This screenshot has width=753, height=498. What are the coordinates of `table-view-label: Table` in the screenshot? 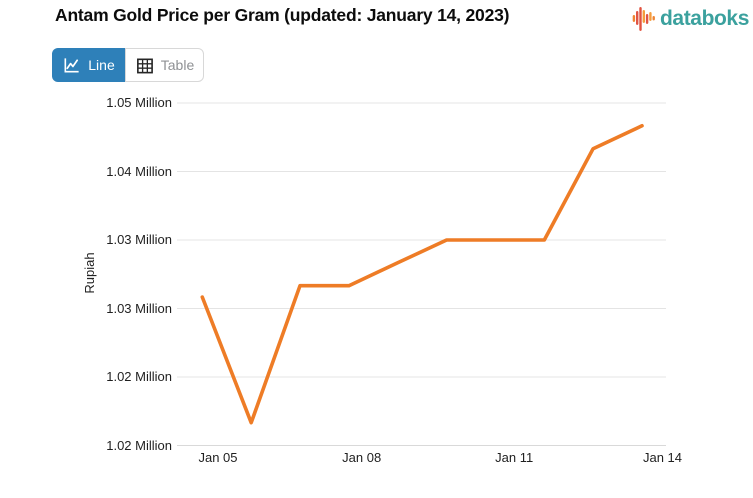 It's located at (177, 65).